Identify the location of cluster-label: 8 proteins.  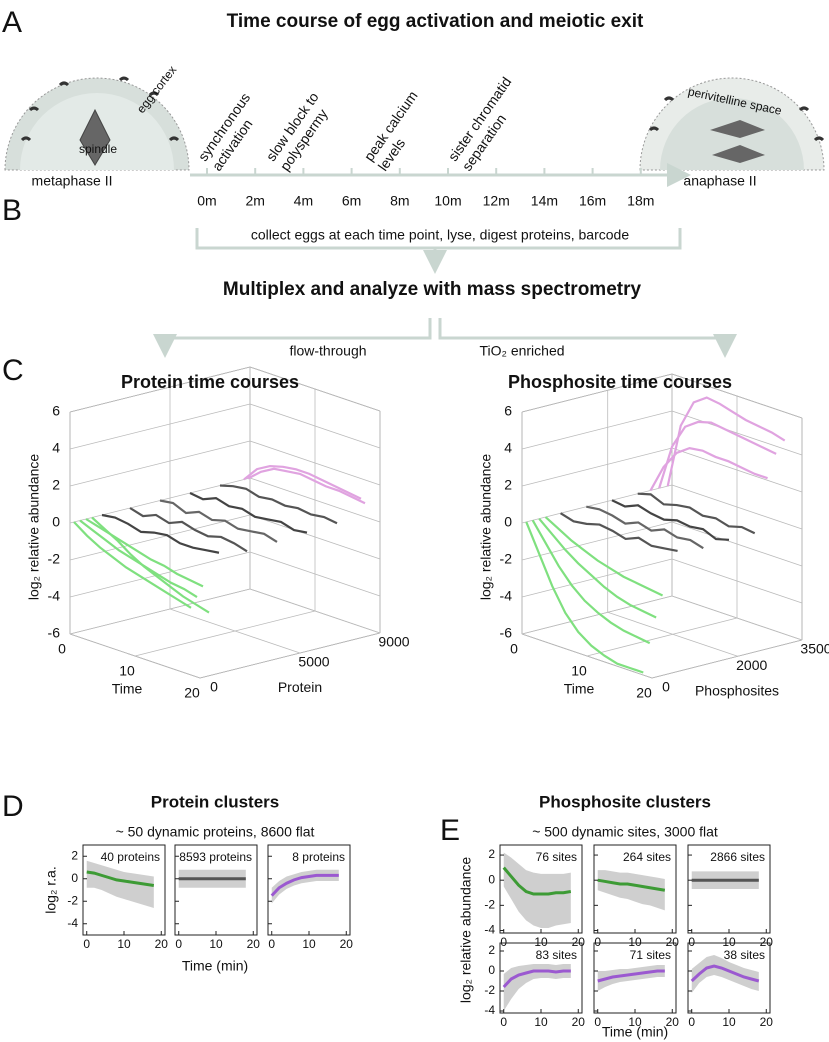
(318, 857).